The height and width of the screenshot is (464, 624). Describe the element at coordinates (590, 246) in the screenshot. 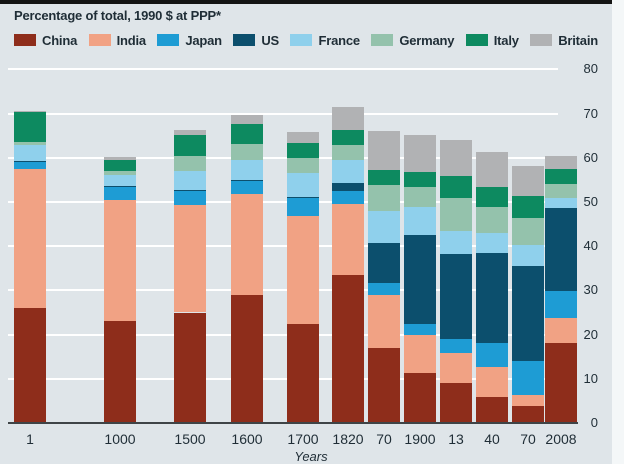

I see `y-tick-label: 40` at that location.